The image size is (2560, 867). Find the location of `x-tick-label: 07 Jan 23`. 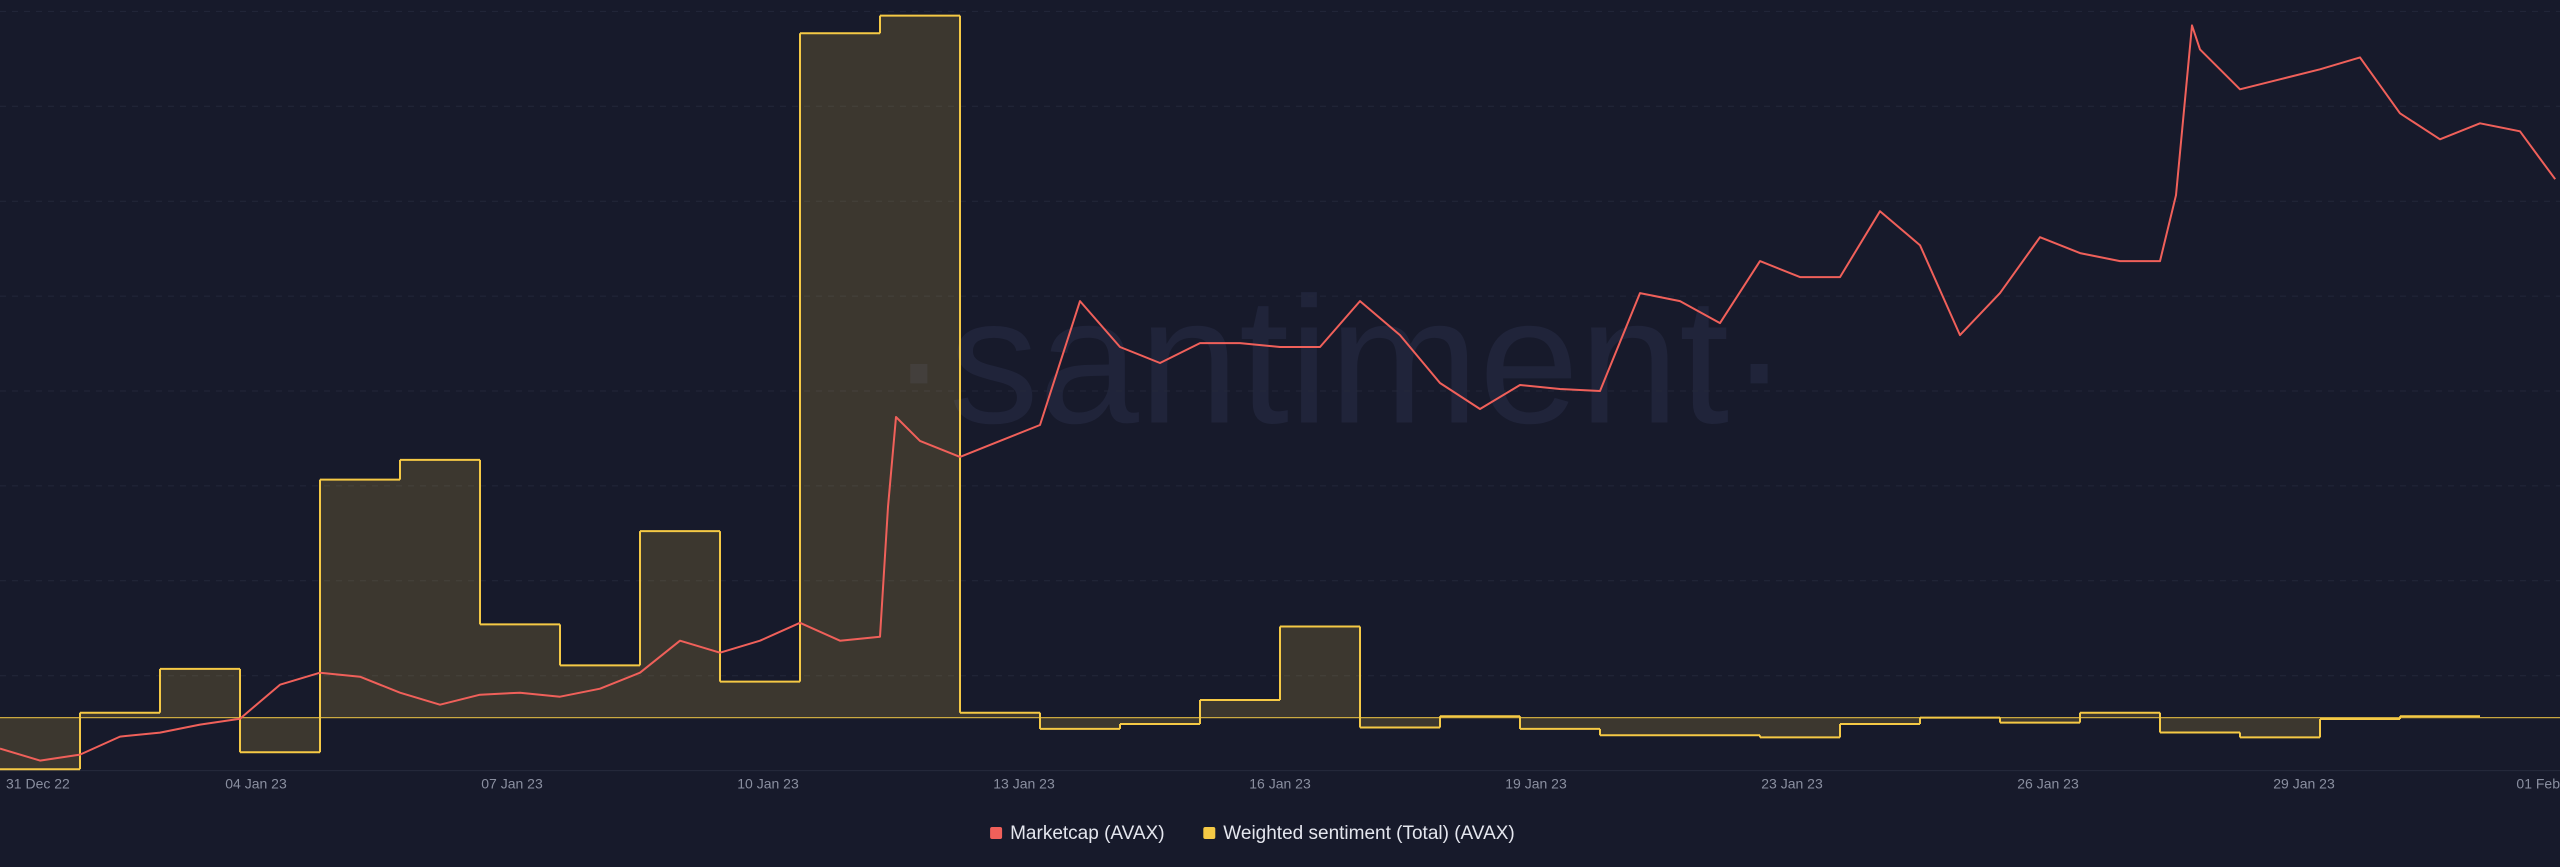

x-tick-label: 07 Jan 23 is located at coordinates (512, 784).